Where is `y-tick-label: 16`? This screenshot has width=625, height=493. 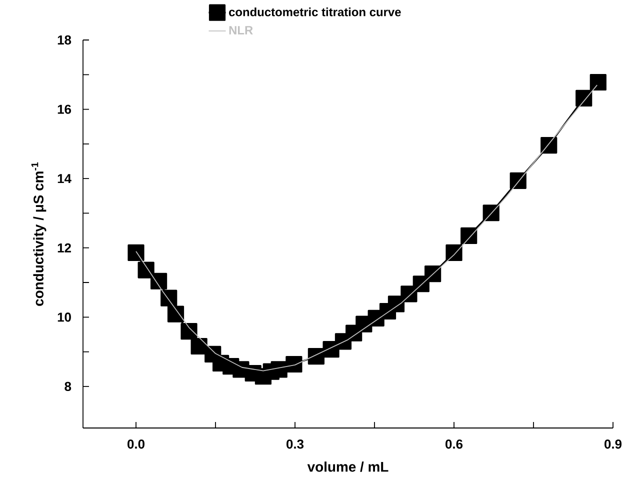 y-tick-label: 16 is located at coordinates (65, 109).